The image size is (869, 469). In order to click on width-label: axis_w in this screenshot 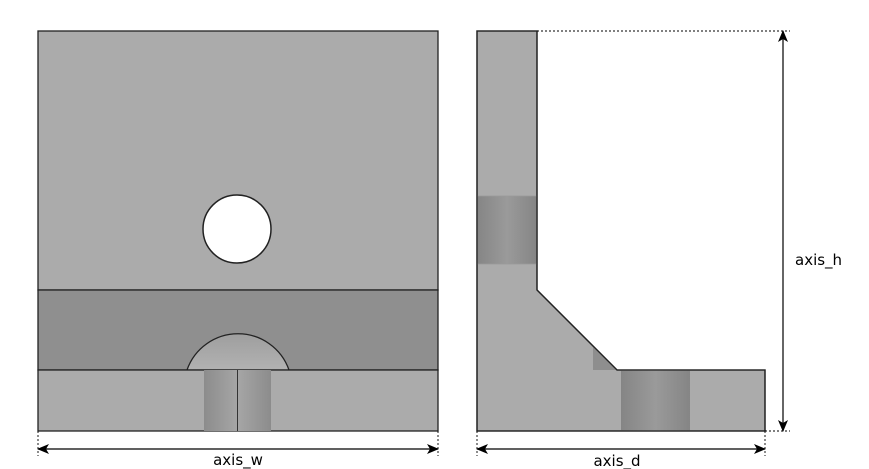, I will do `click(238, 460)`.